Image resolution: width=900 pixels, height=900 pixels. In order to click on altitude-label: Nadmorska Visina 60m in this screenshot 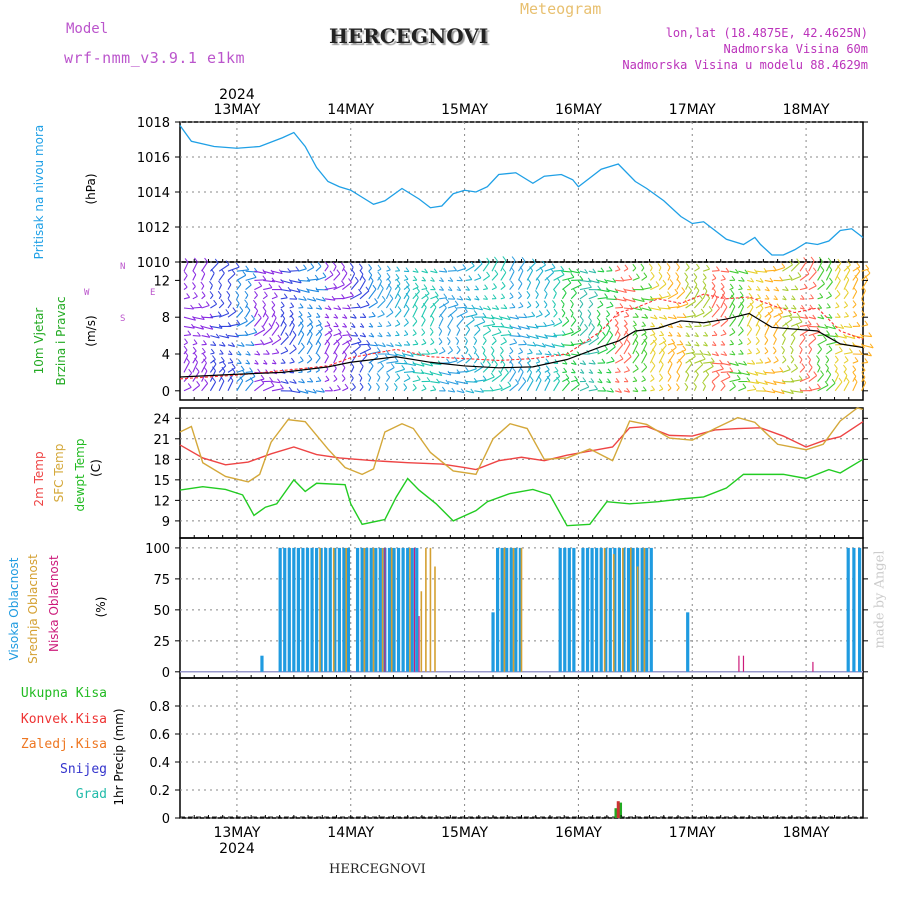, I will do `click(796, 49)`.